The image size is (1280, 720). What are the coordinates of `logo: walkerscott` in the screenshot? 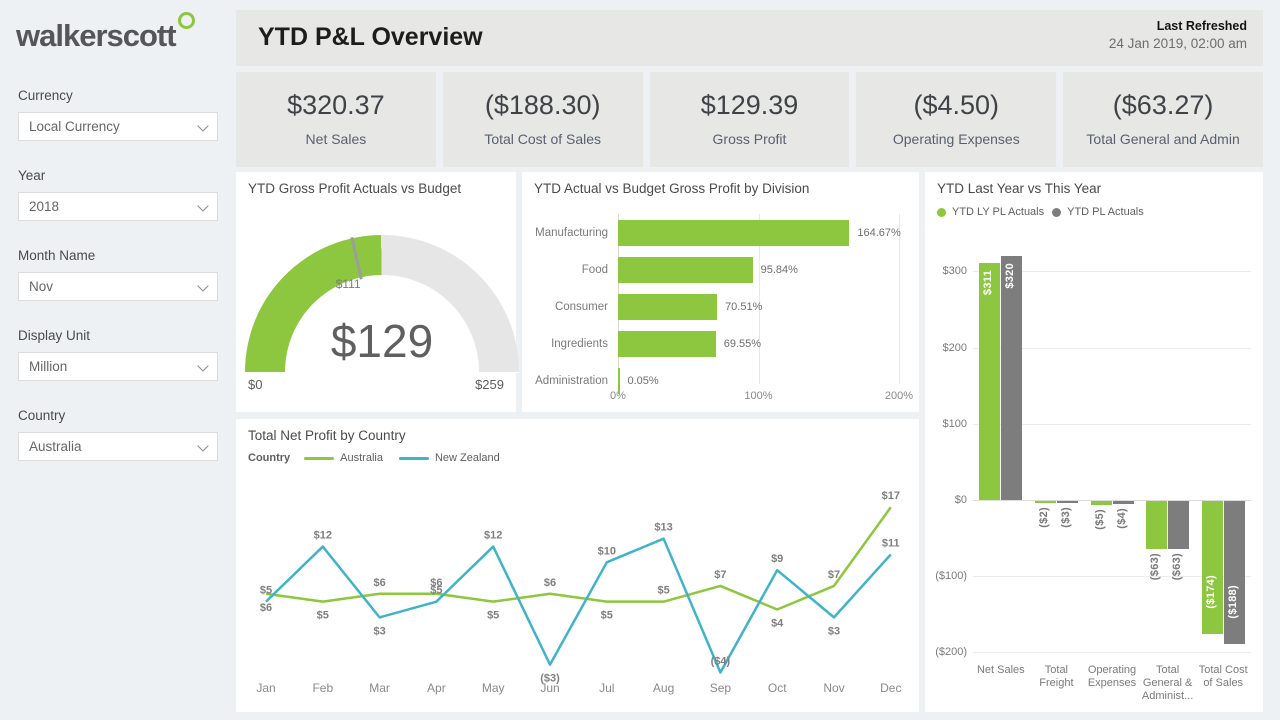 It's located at (105, 33).